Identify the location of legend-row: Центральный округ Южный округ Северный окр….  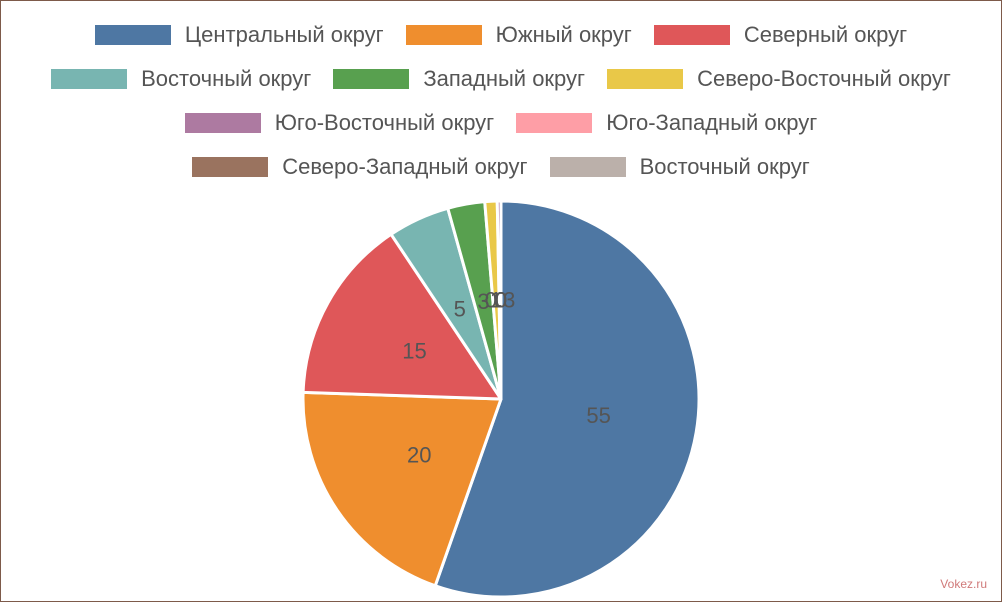
(501, 35).